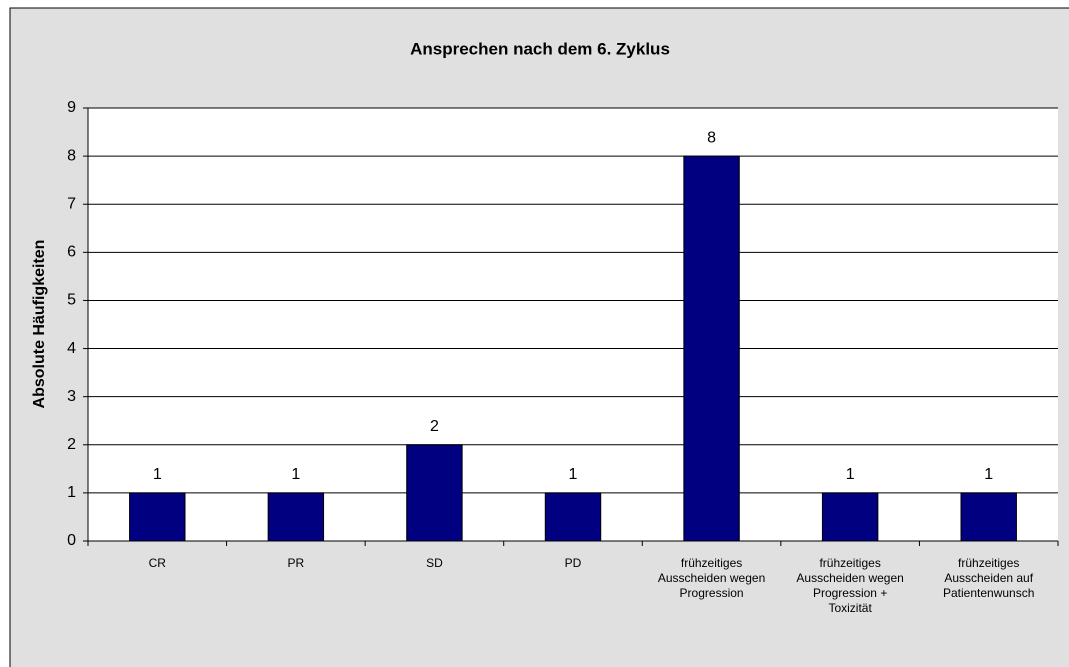  Describe the element at coordinates (296, 563) in the screenshot. I see `x-tick-label: PR` at that location.